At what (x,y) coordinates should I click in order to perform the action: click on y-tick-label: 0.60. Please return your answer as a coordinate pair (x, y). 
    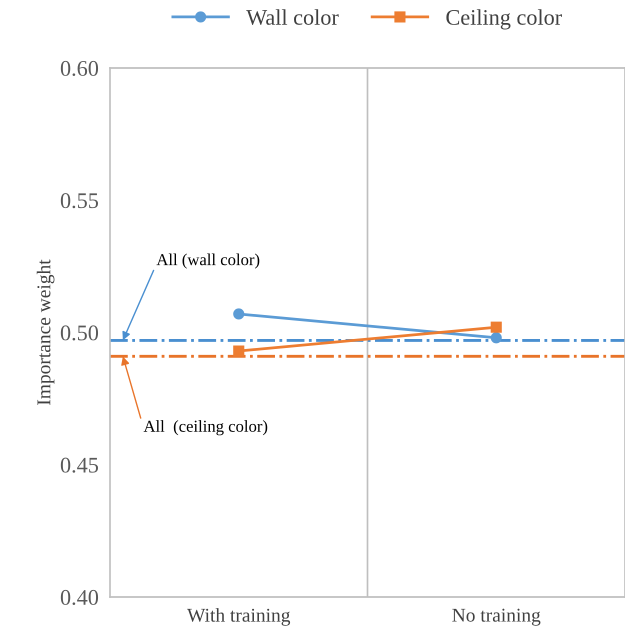
    Looking at the image, I should click on (79, 68).